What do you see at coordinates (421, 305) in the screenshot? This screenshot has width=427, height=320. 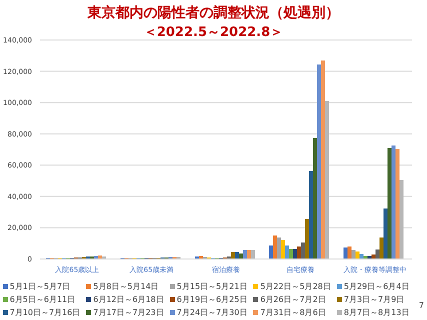 I see `text: 7` at bounding box center [421, 305].